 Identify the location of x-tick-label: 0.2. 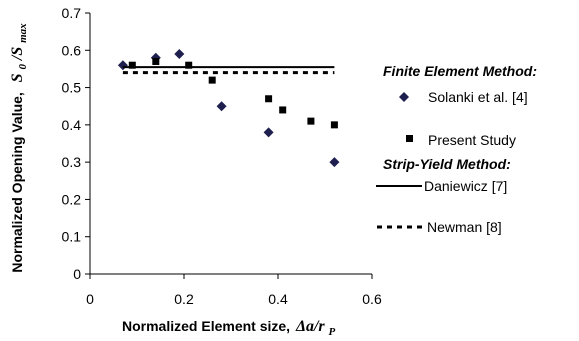
(184, 299).